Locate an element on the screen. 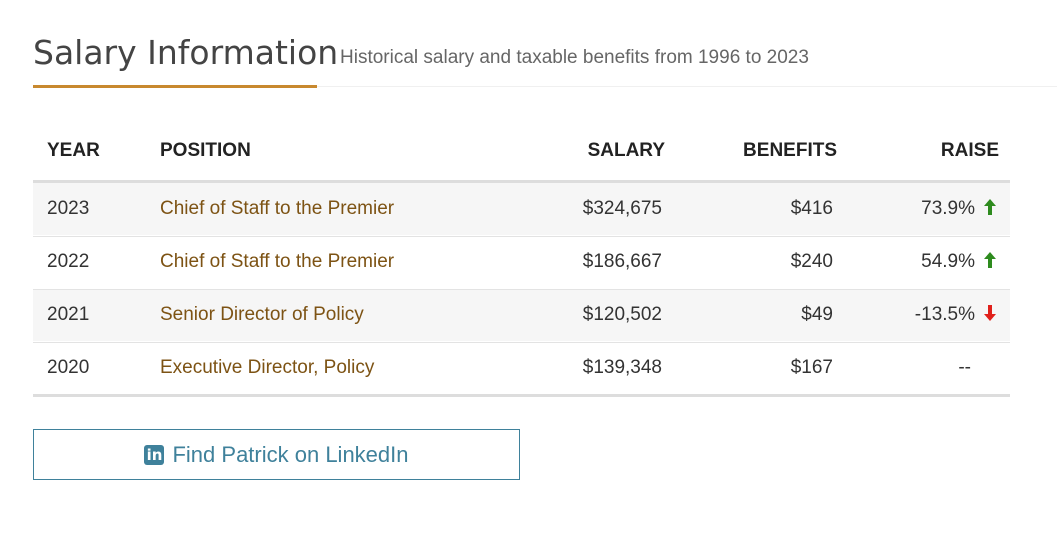 The image size is (1057, 535). salary-cell: $120,502 is located at coordinates (622, 315).